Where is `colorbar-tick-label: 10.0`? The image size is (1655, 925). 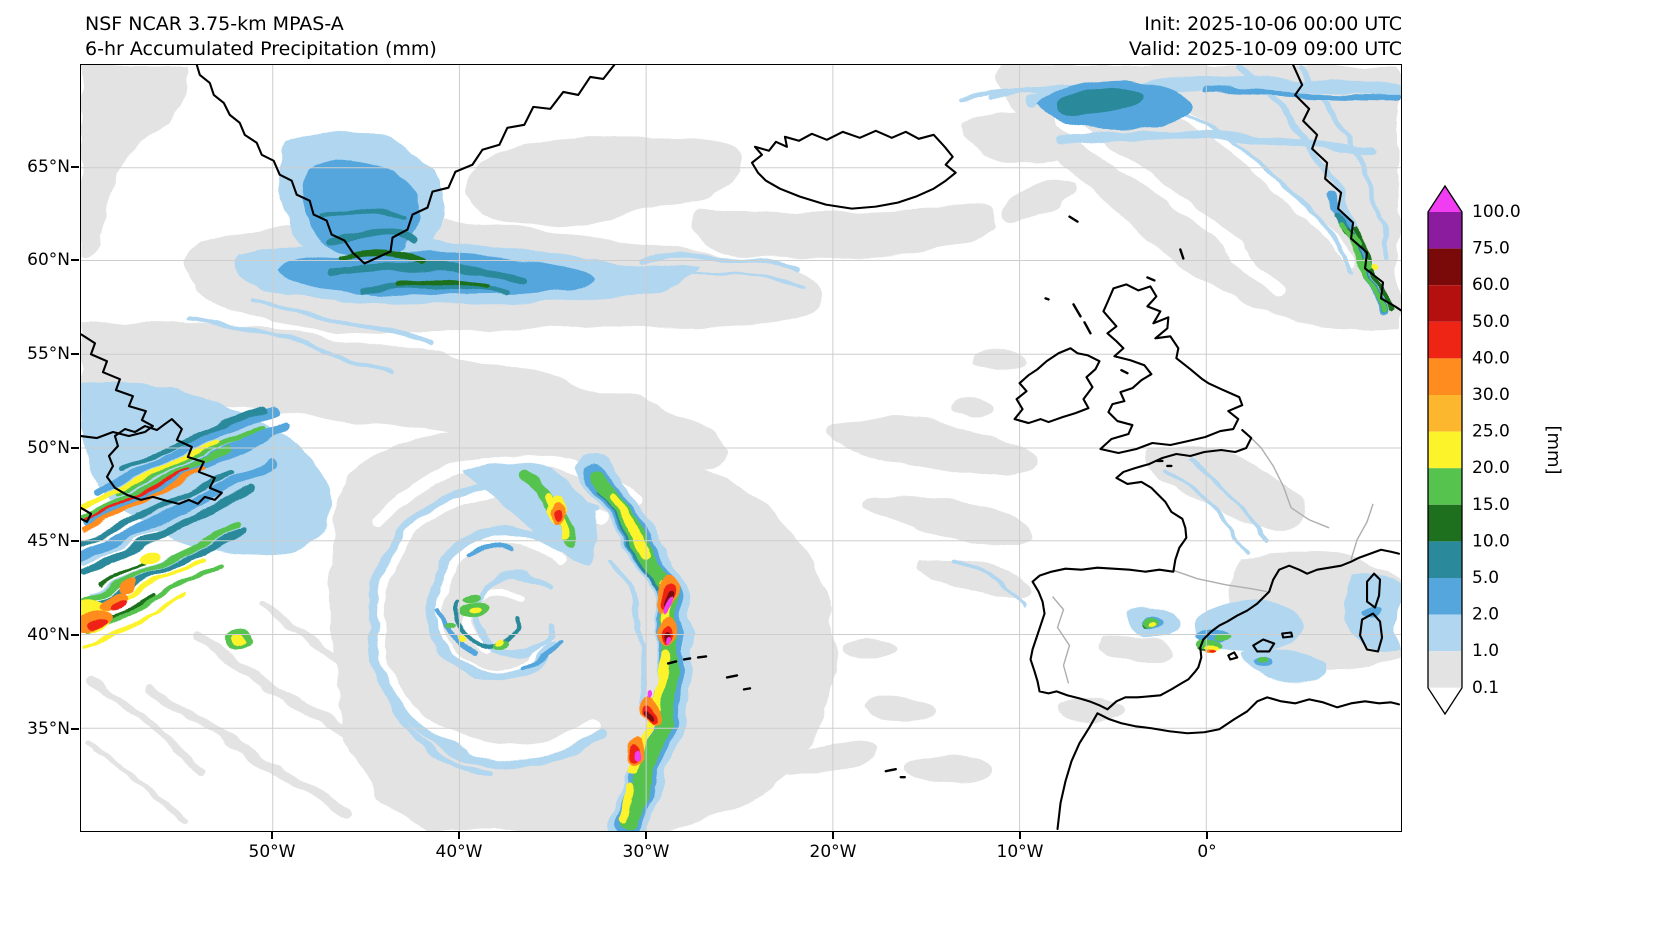 colorbar-tick-label: 10.0 is located at coordinates (1491, 541).